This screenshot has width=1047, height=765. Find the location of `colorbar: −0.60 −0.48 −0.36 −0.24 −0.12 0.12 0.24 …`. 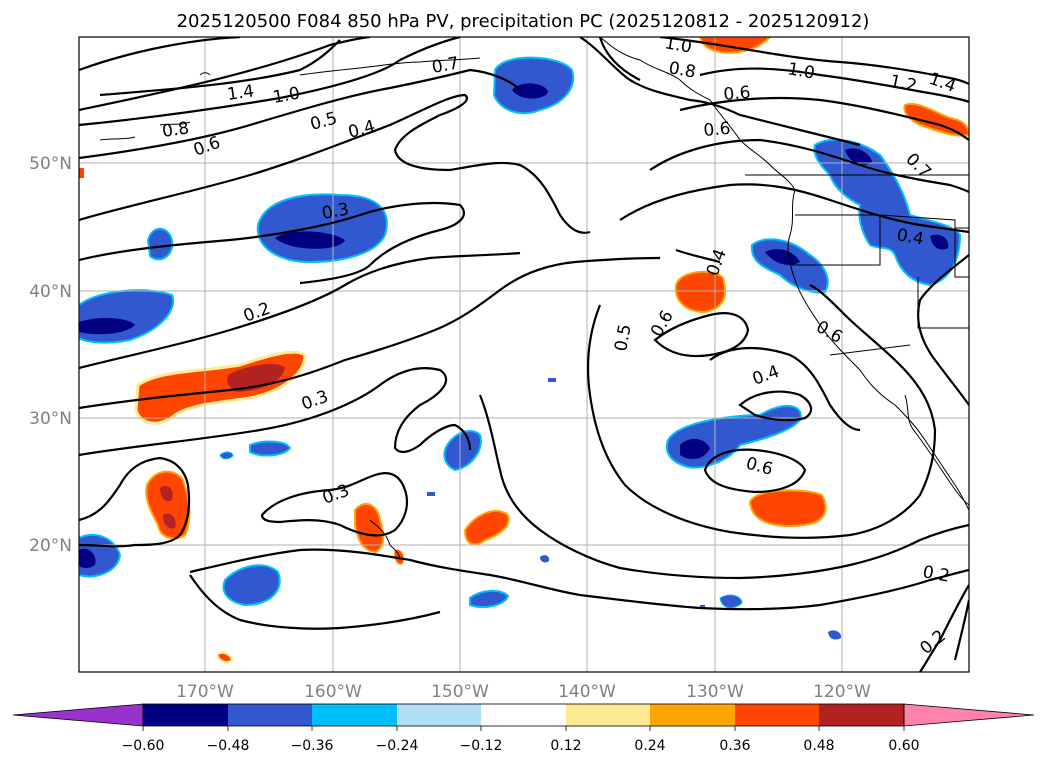

colorbar: −0.60 −0.48 −0.36 −0.24 −0.12 0.12 0.24 … is located at coordinates (523, 728).